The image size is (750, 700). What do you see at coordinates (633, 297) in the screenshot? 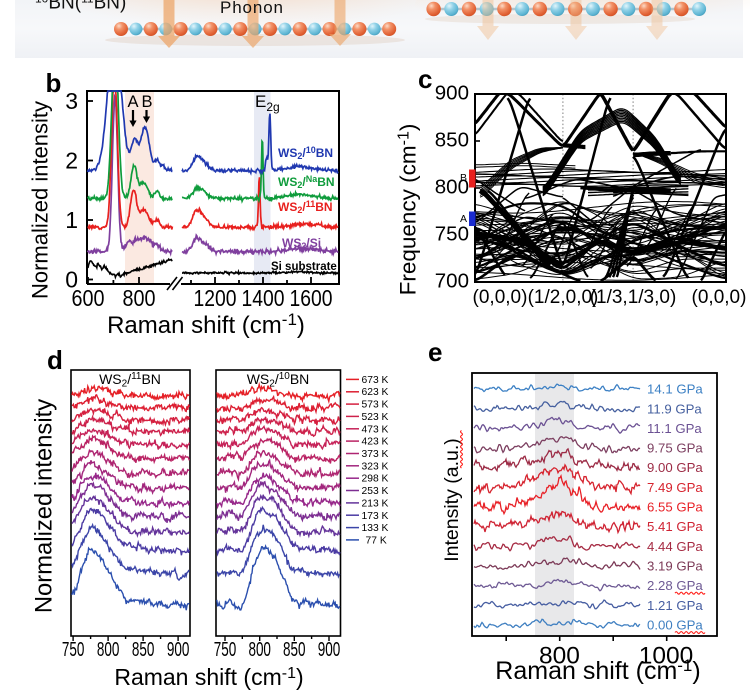
I see `svg-text: (1/3,1/3,0)` at bounding box center [633, 297].